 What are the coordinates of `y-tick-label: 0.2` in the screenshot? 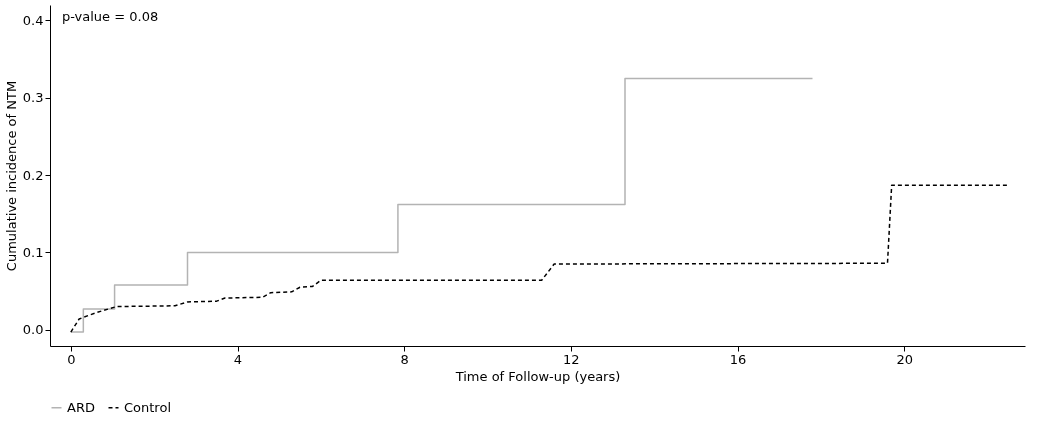 It's located at (33, 175).